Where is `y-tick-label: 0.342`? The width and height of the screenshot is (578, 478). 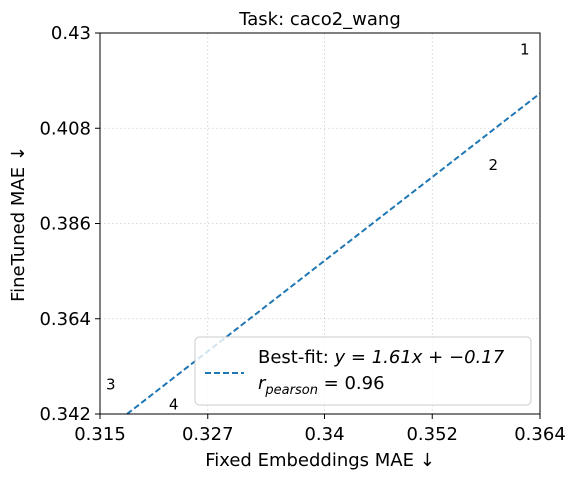 y-tick-label: 0.342 is located at coordinates (65, 414).